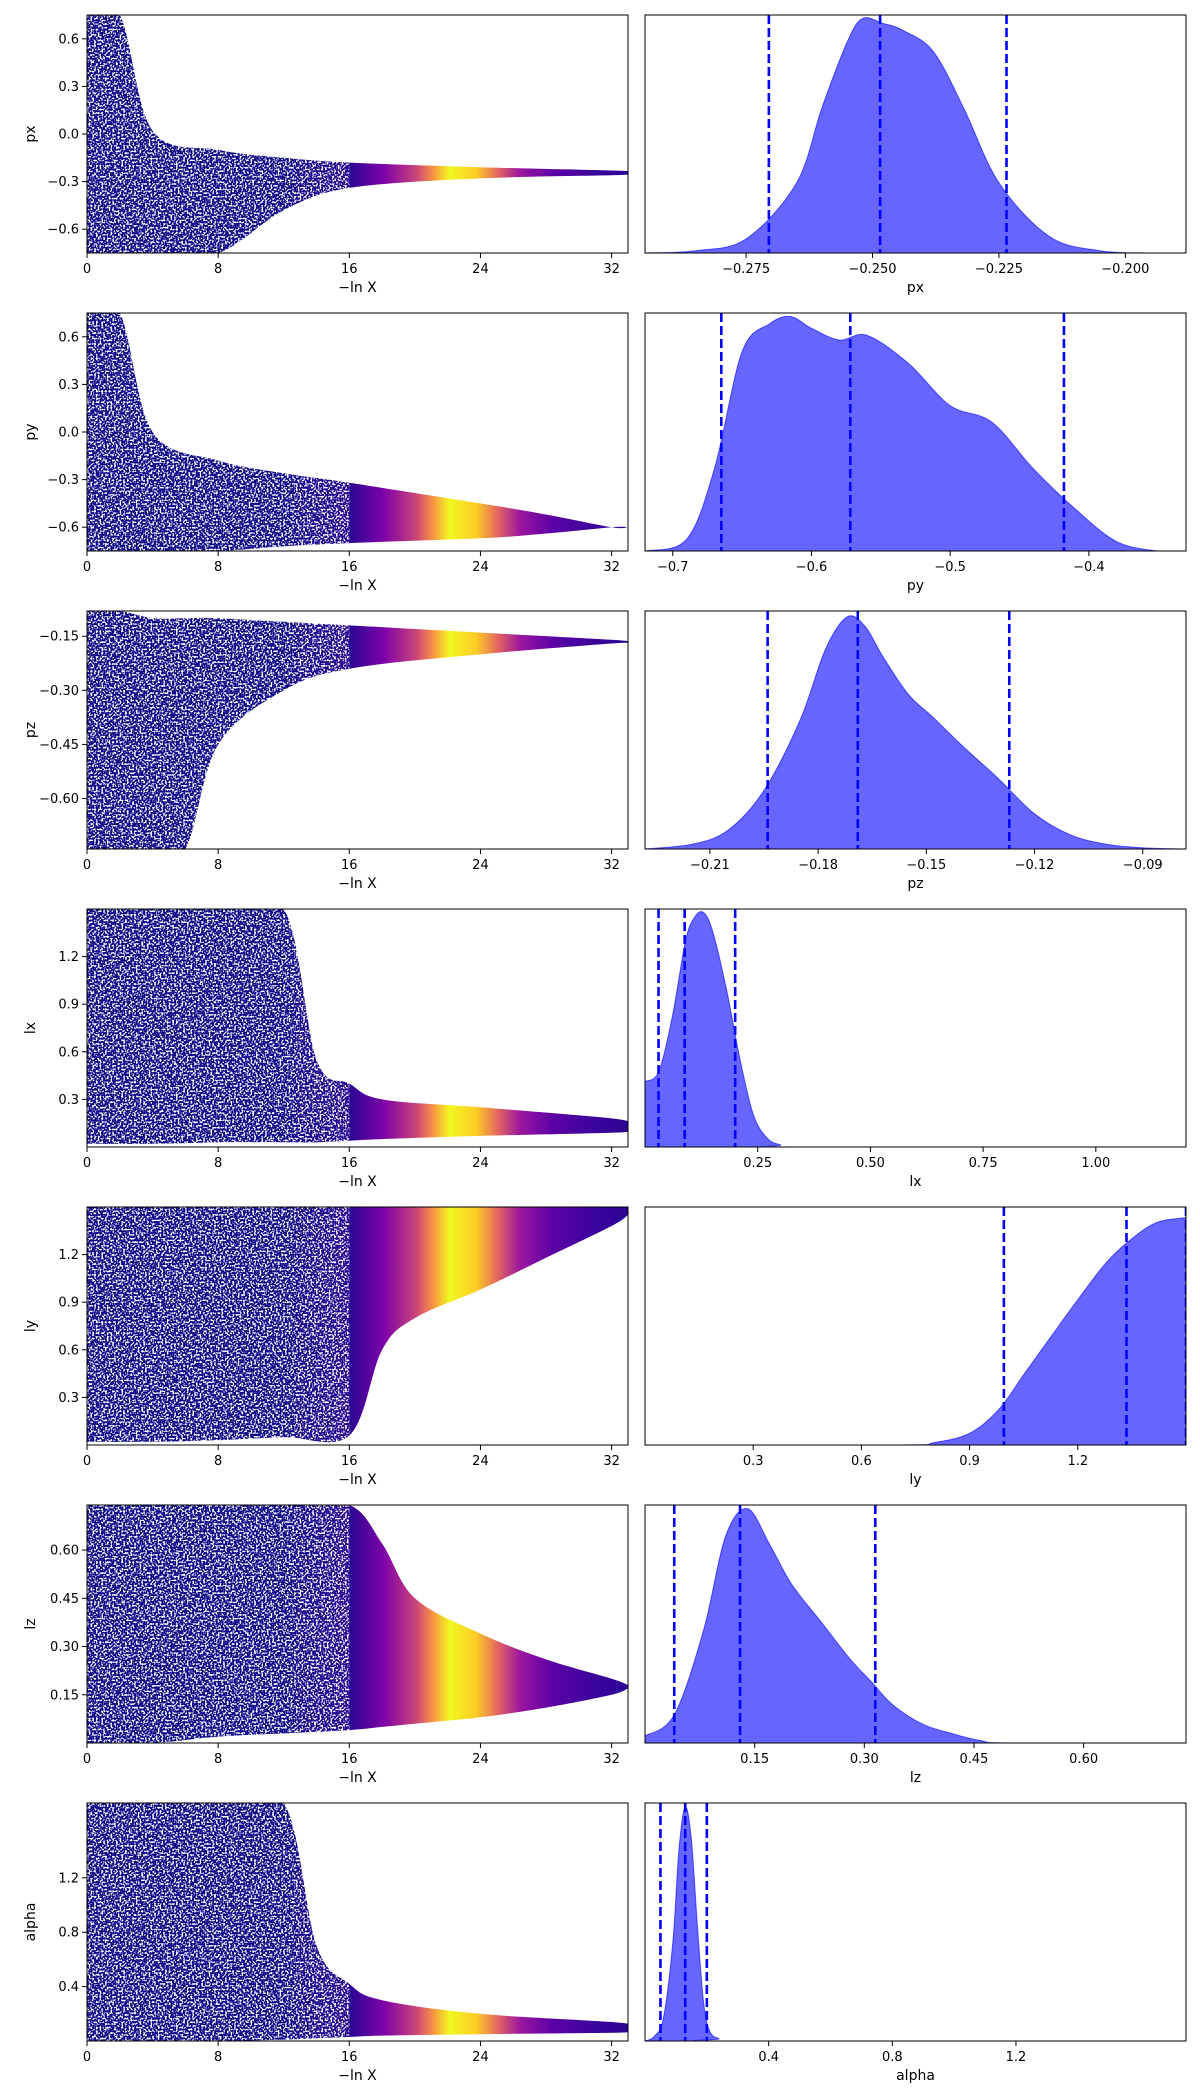 The width and height of the screenshot is (1200, 2100). What do you see at coordinates (68, 135) in the screenshot?
I see `y-tick-label: 0.0` at bounding box center [68, 135].